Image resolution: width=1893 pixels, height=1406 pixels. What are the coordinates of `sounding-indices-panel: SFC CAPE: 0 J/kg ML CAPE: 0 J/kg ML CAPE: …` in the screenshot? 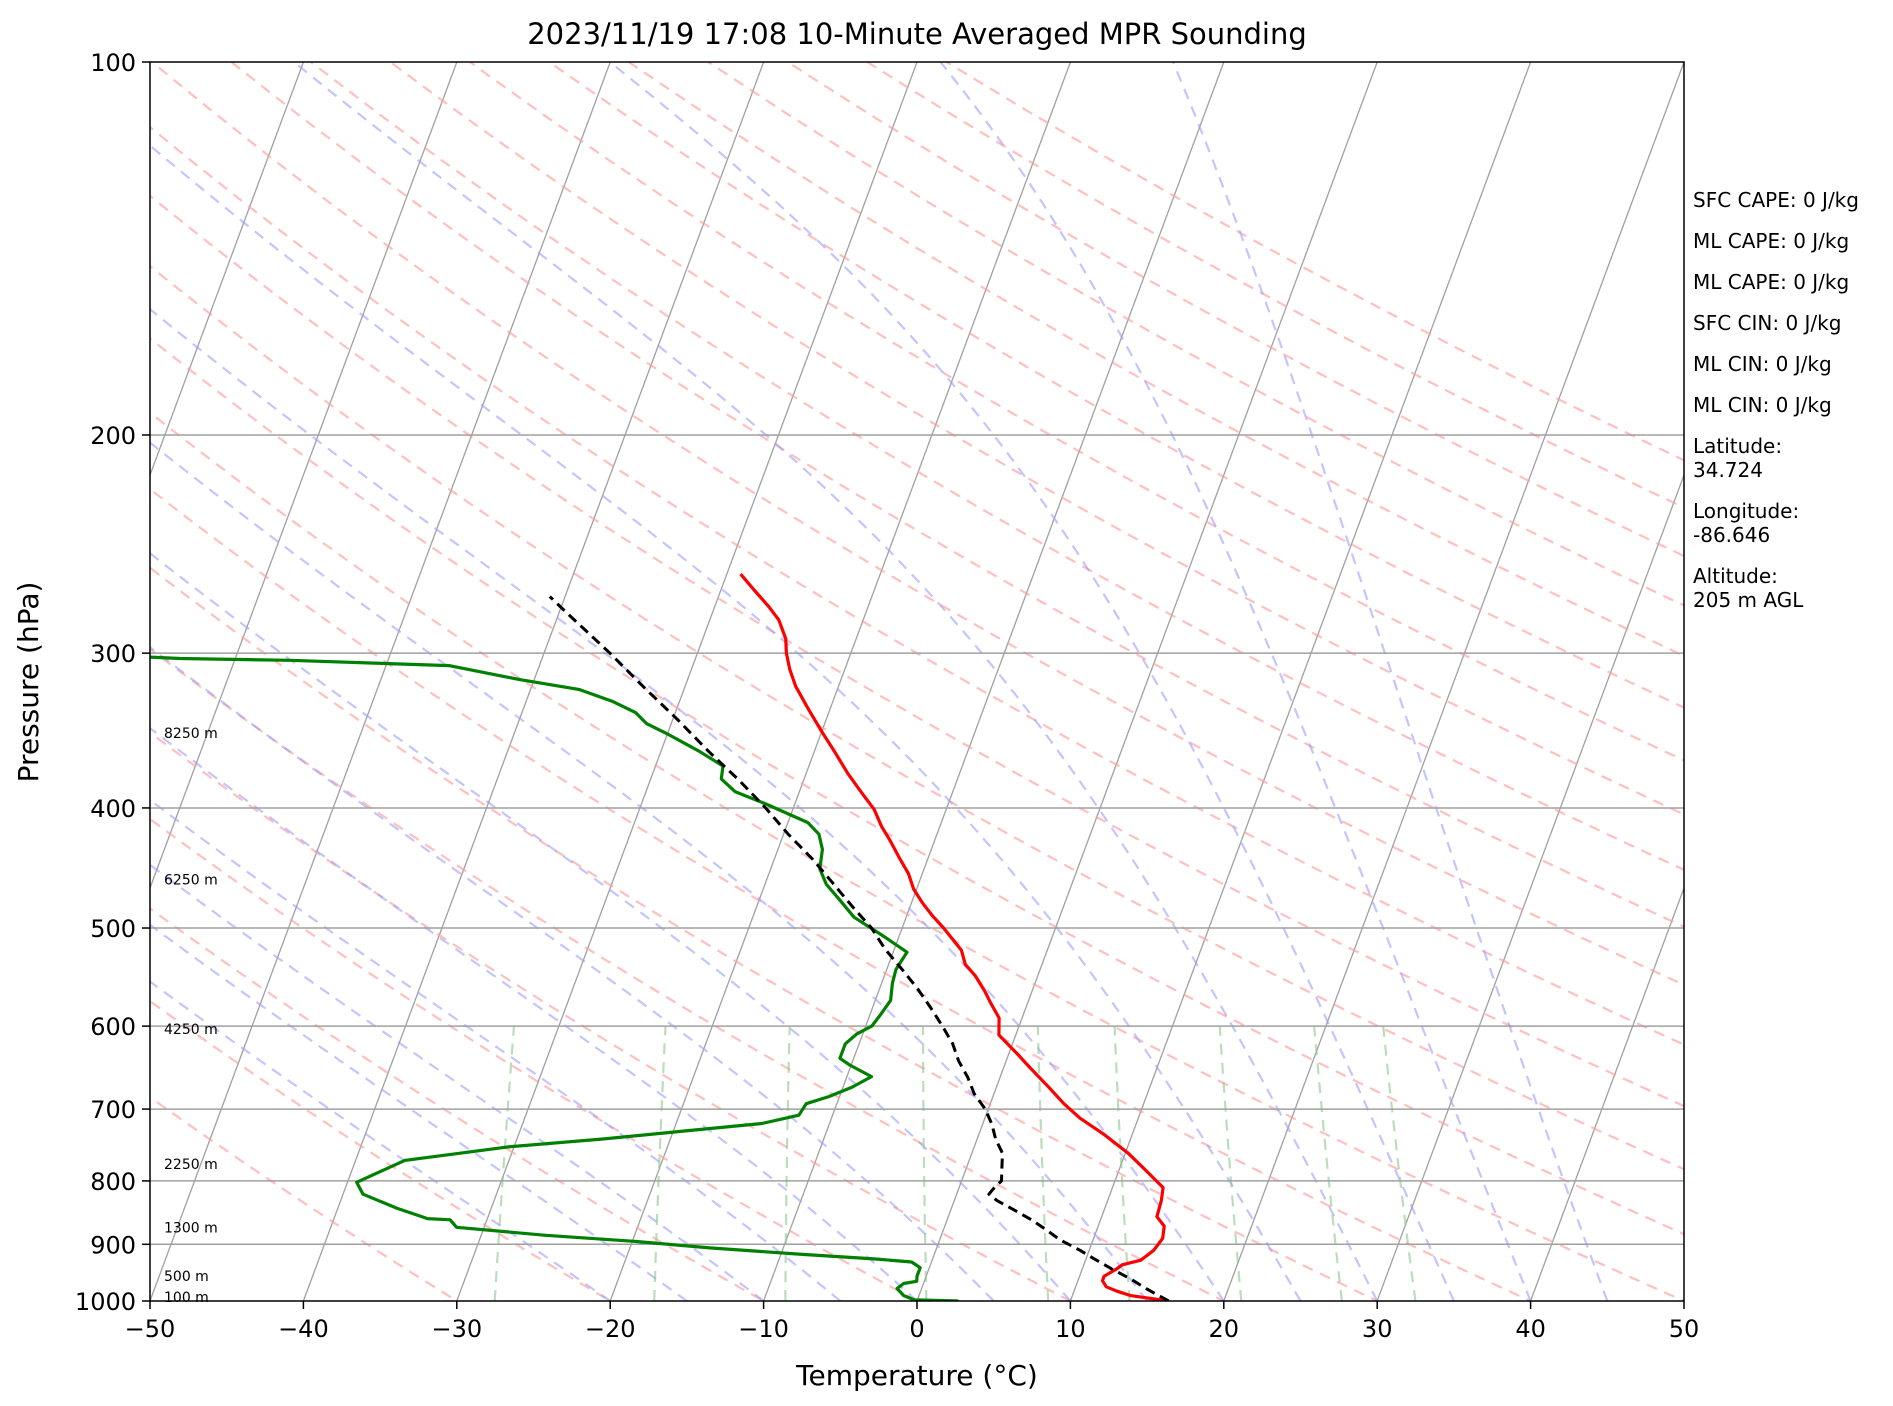 It's located at (1790, 408).